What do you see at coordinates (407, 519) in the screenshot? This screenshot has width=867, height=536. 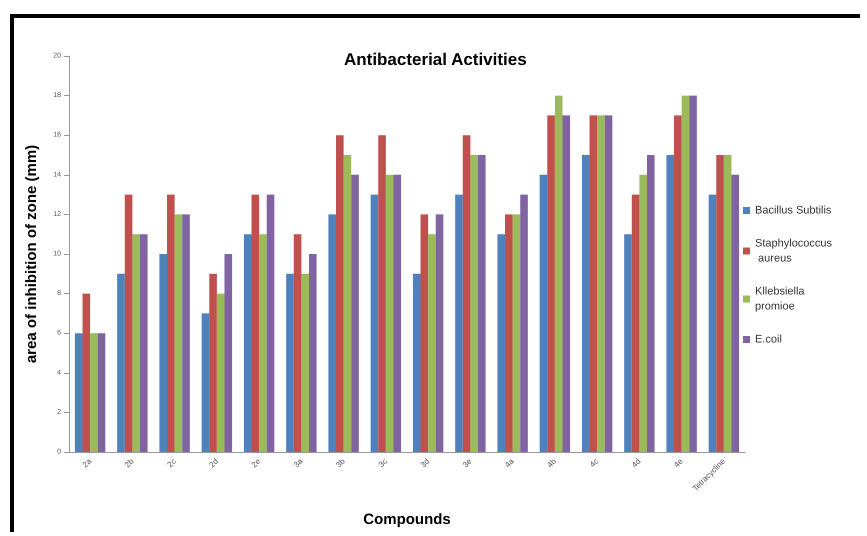 I see `x-axis-title: Compounds` at bounding box center [407, 519].